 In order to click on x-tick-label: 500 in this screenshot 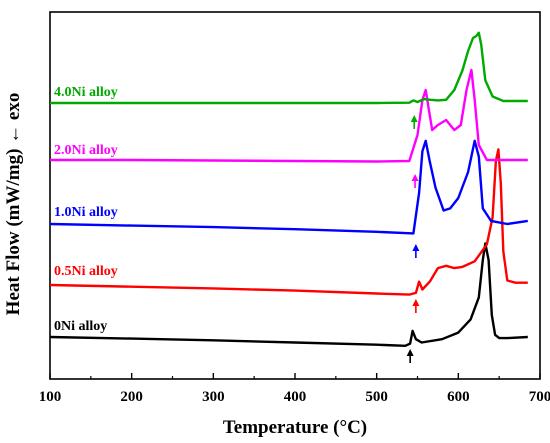, I will do `click(376, 397)`.